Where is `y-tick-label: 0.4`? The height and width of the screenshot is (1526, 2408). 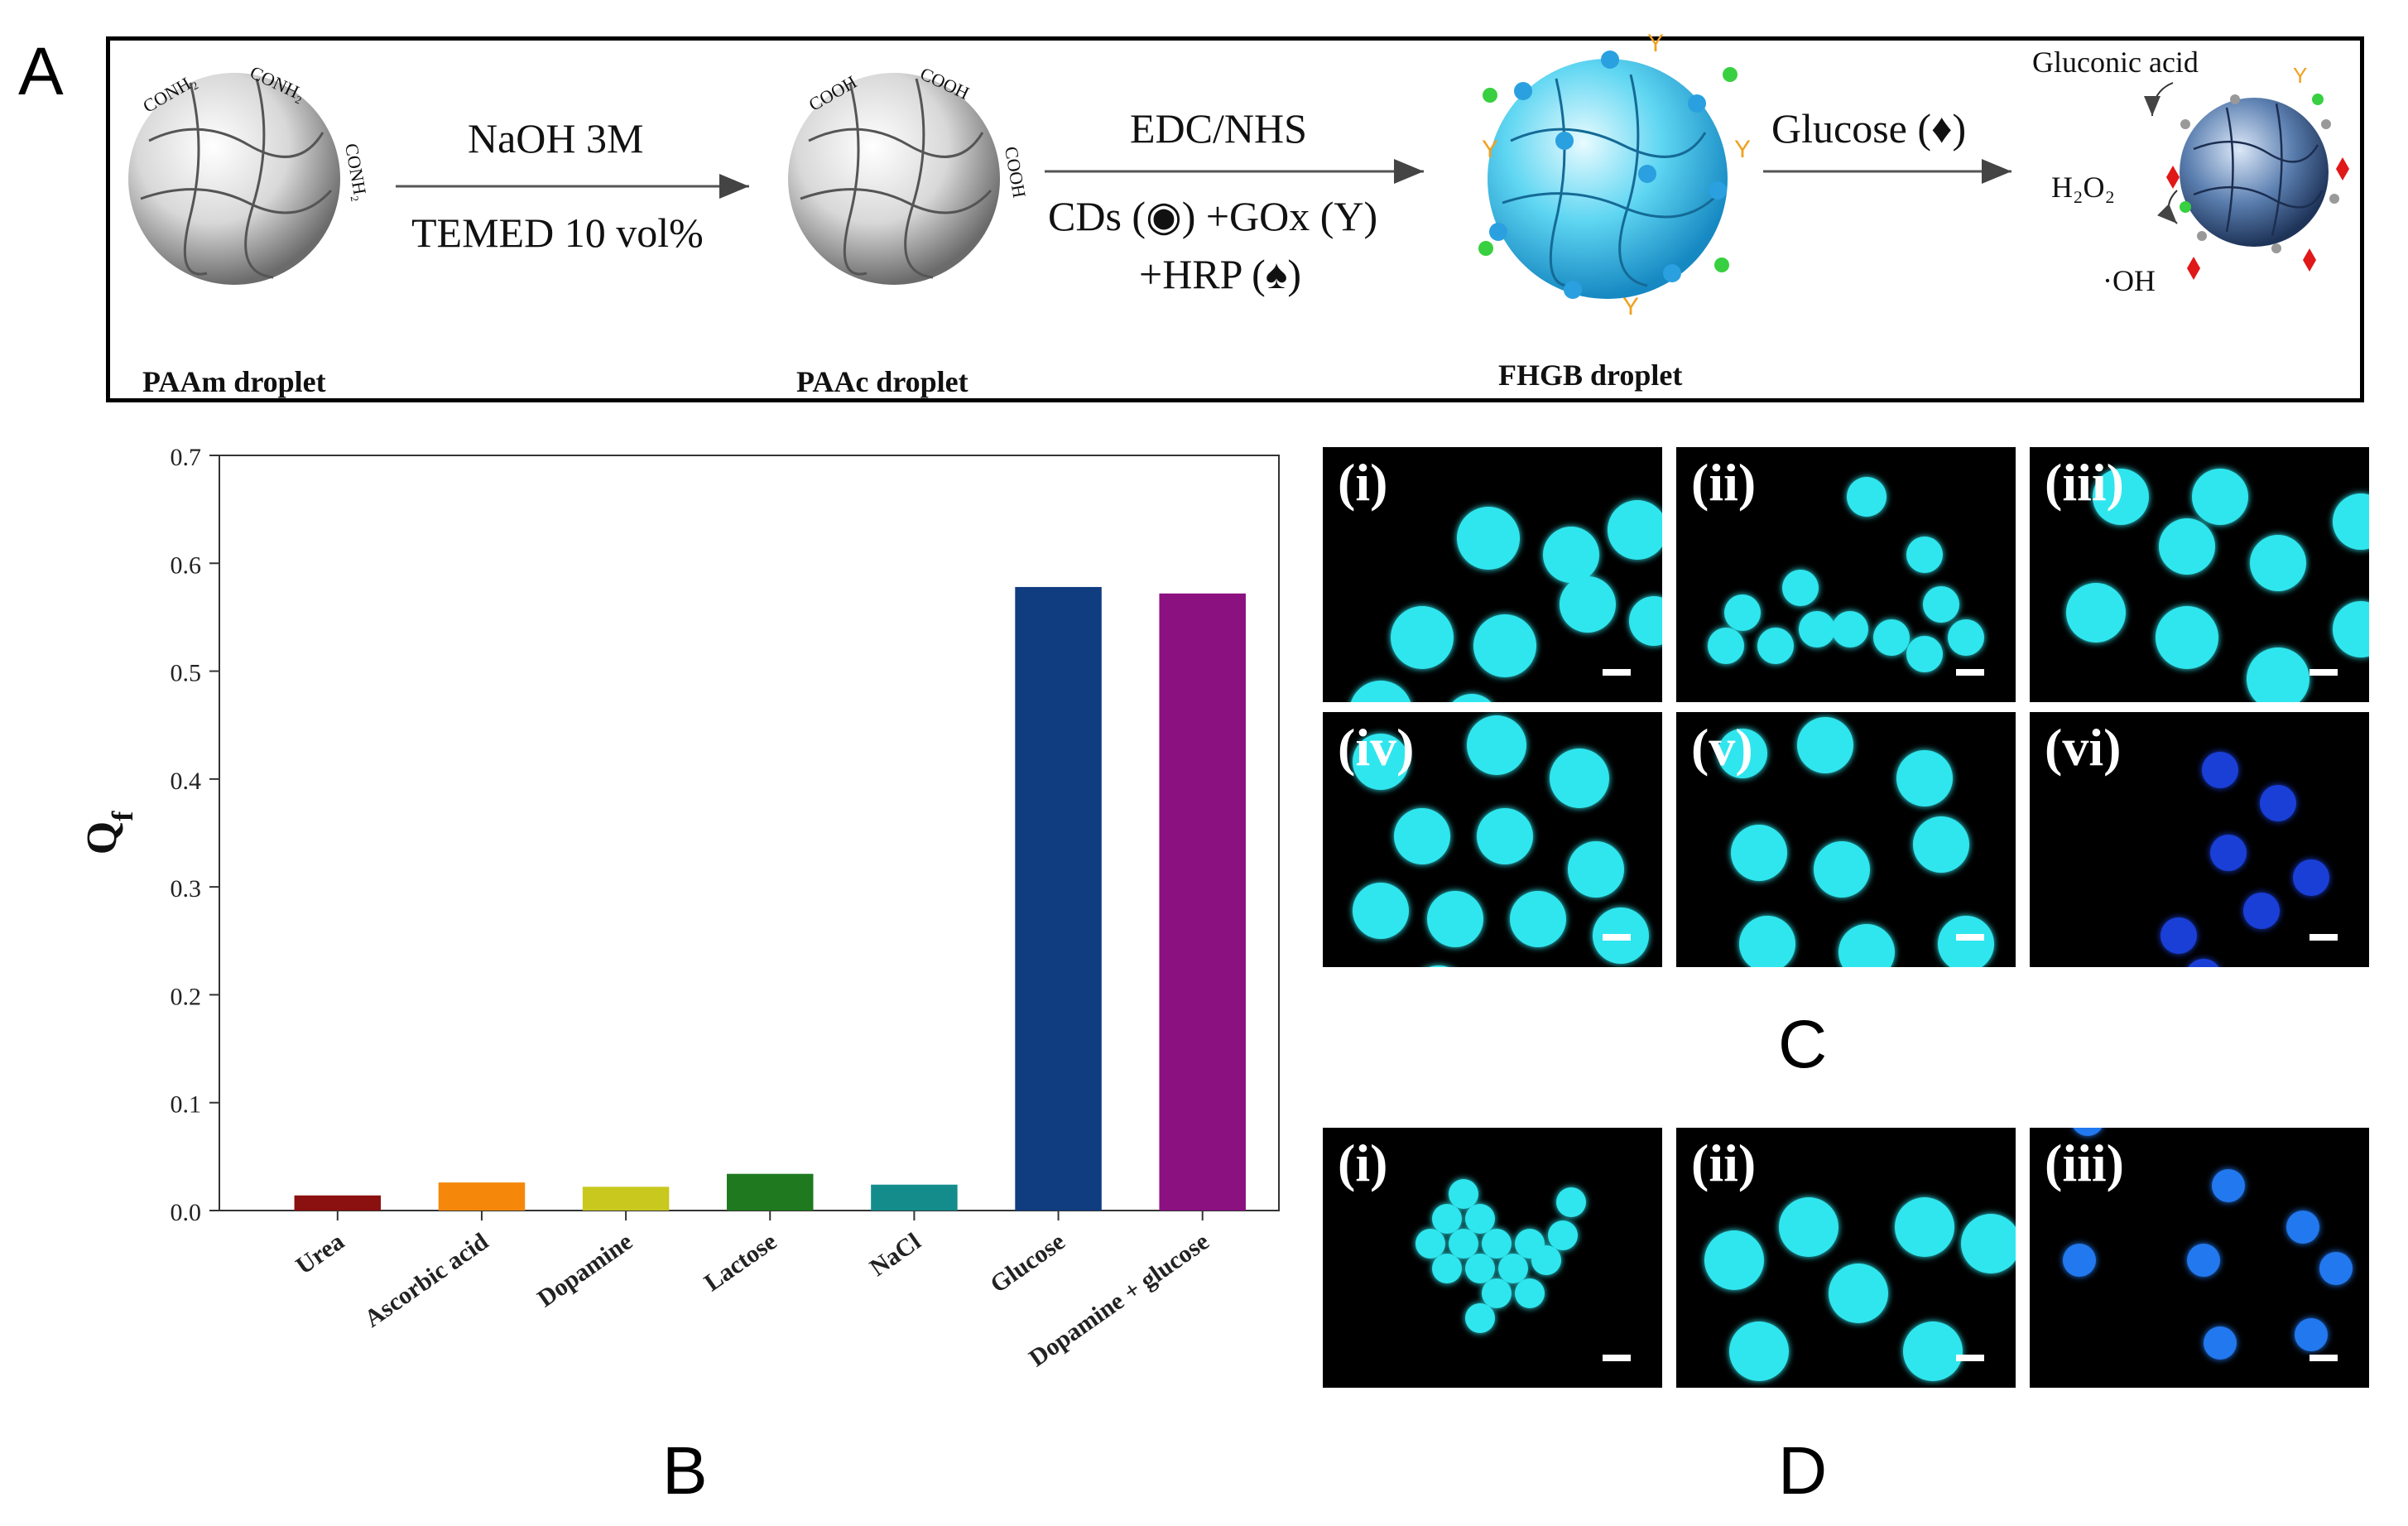 y-tick-label: 0.4 is located at coordinates (186, 781).